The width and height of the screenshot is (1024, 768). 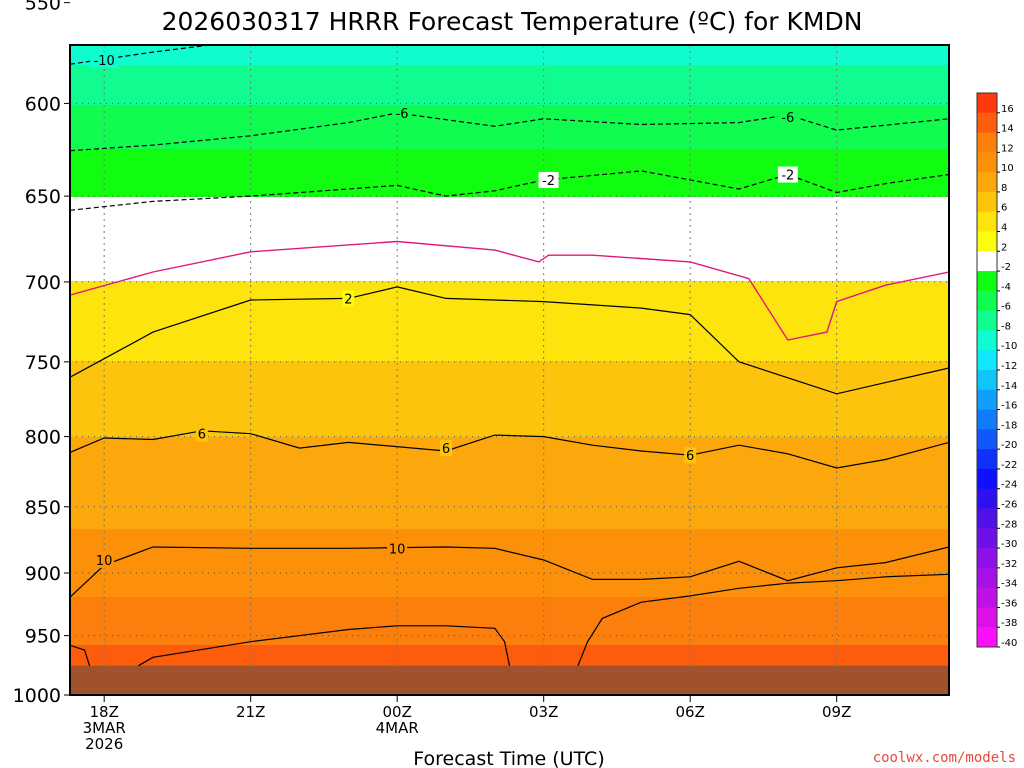 What do you see at coordinates (689, 712) in the screenshot?
I see `x-tick-label: 06Z` at bounding box center [689, 712].